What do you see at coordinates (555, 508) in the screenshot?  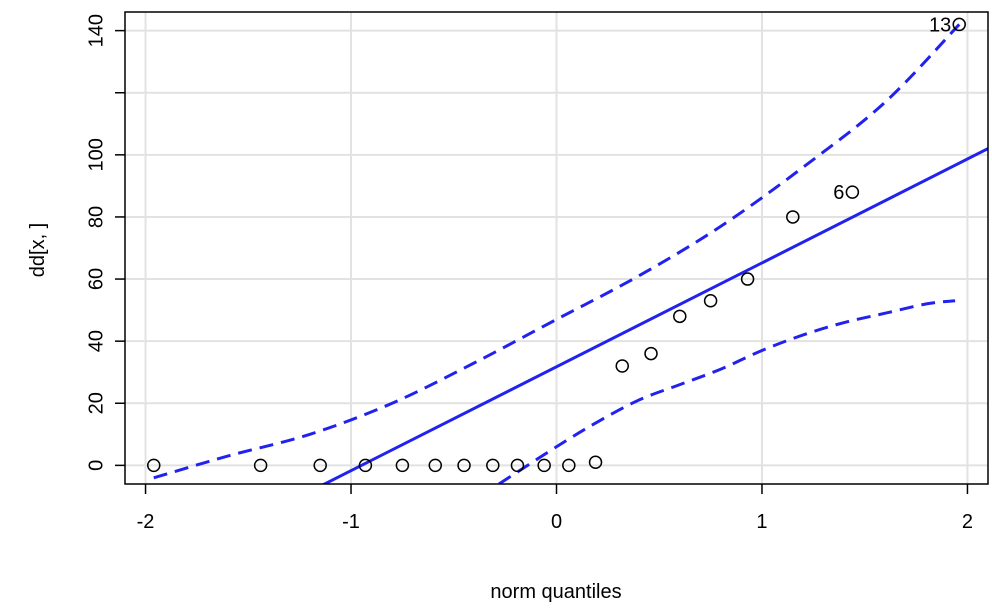 I see `x-axis: -2 -1 0 1 2` at bounding box center [555, 508].